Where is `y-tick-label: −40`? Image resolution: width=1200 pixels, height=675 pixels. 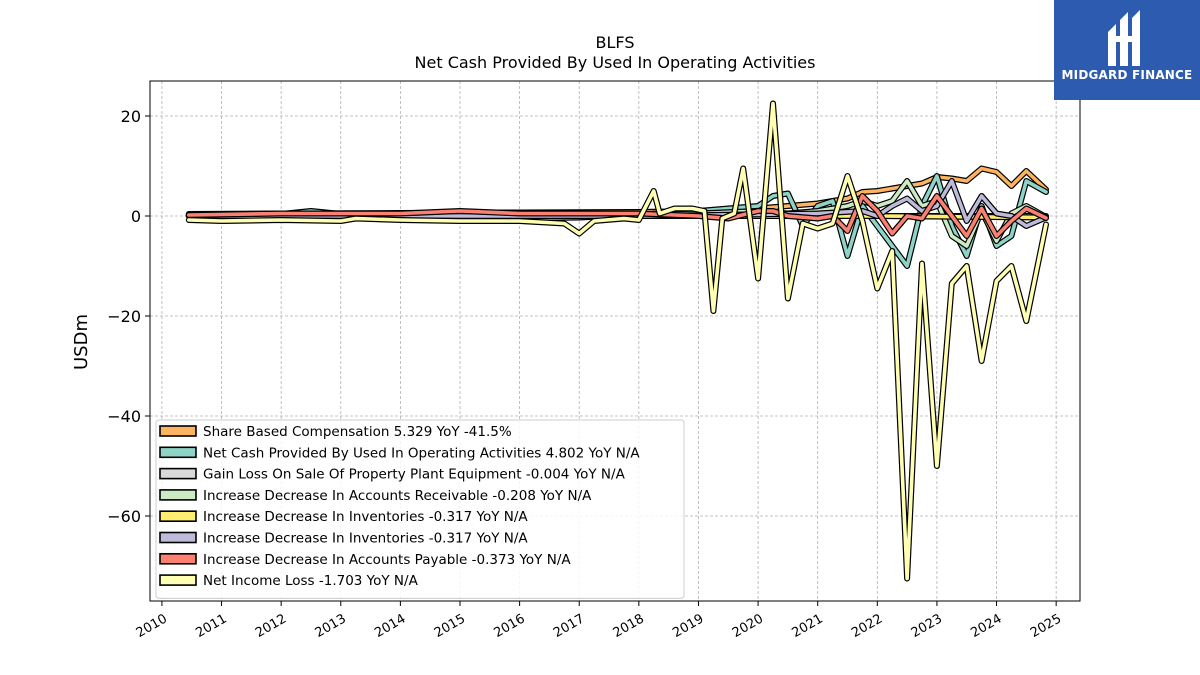
y-tick-label: −40 is located at coordinates (124, 416).